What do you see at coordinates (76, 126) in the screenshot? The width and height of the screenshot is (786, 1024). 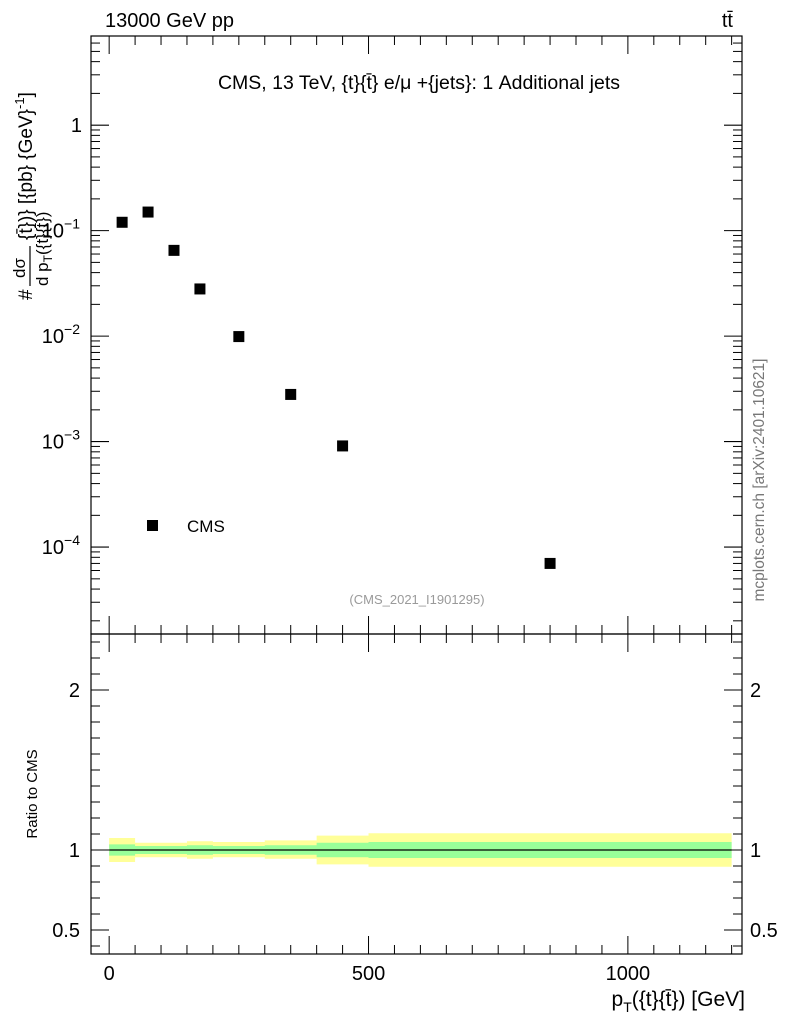 I see `y-tick-label: 1` at bounding box center [76, 126].